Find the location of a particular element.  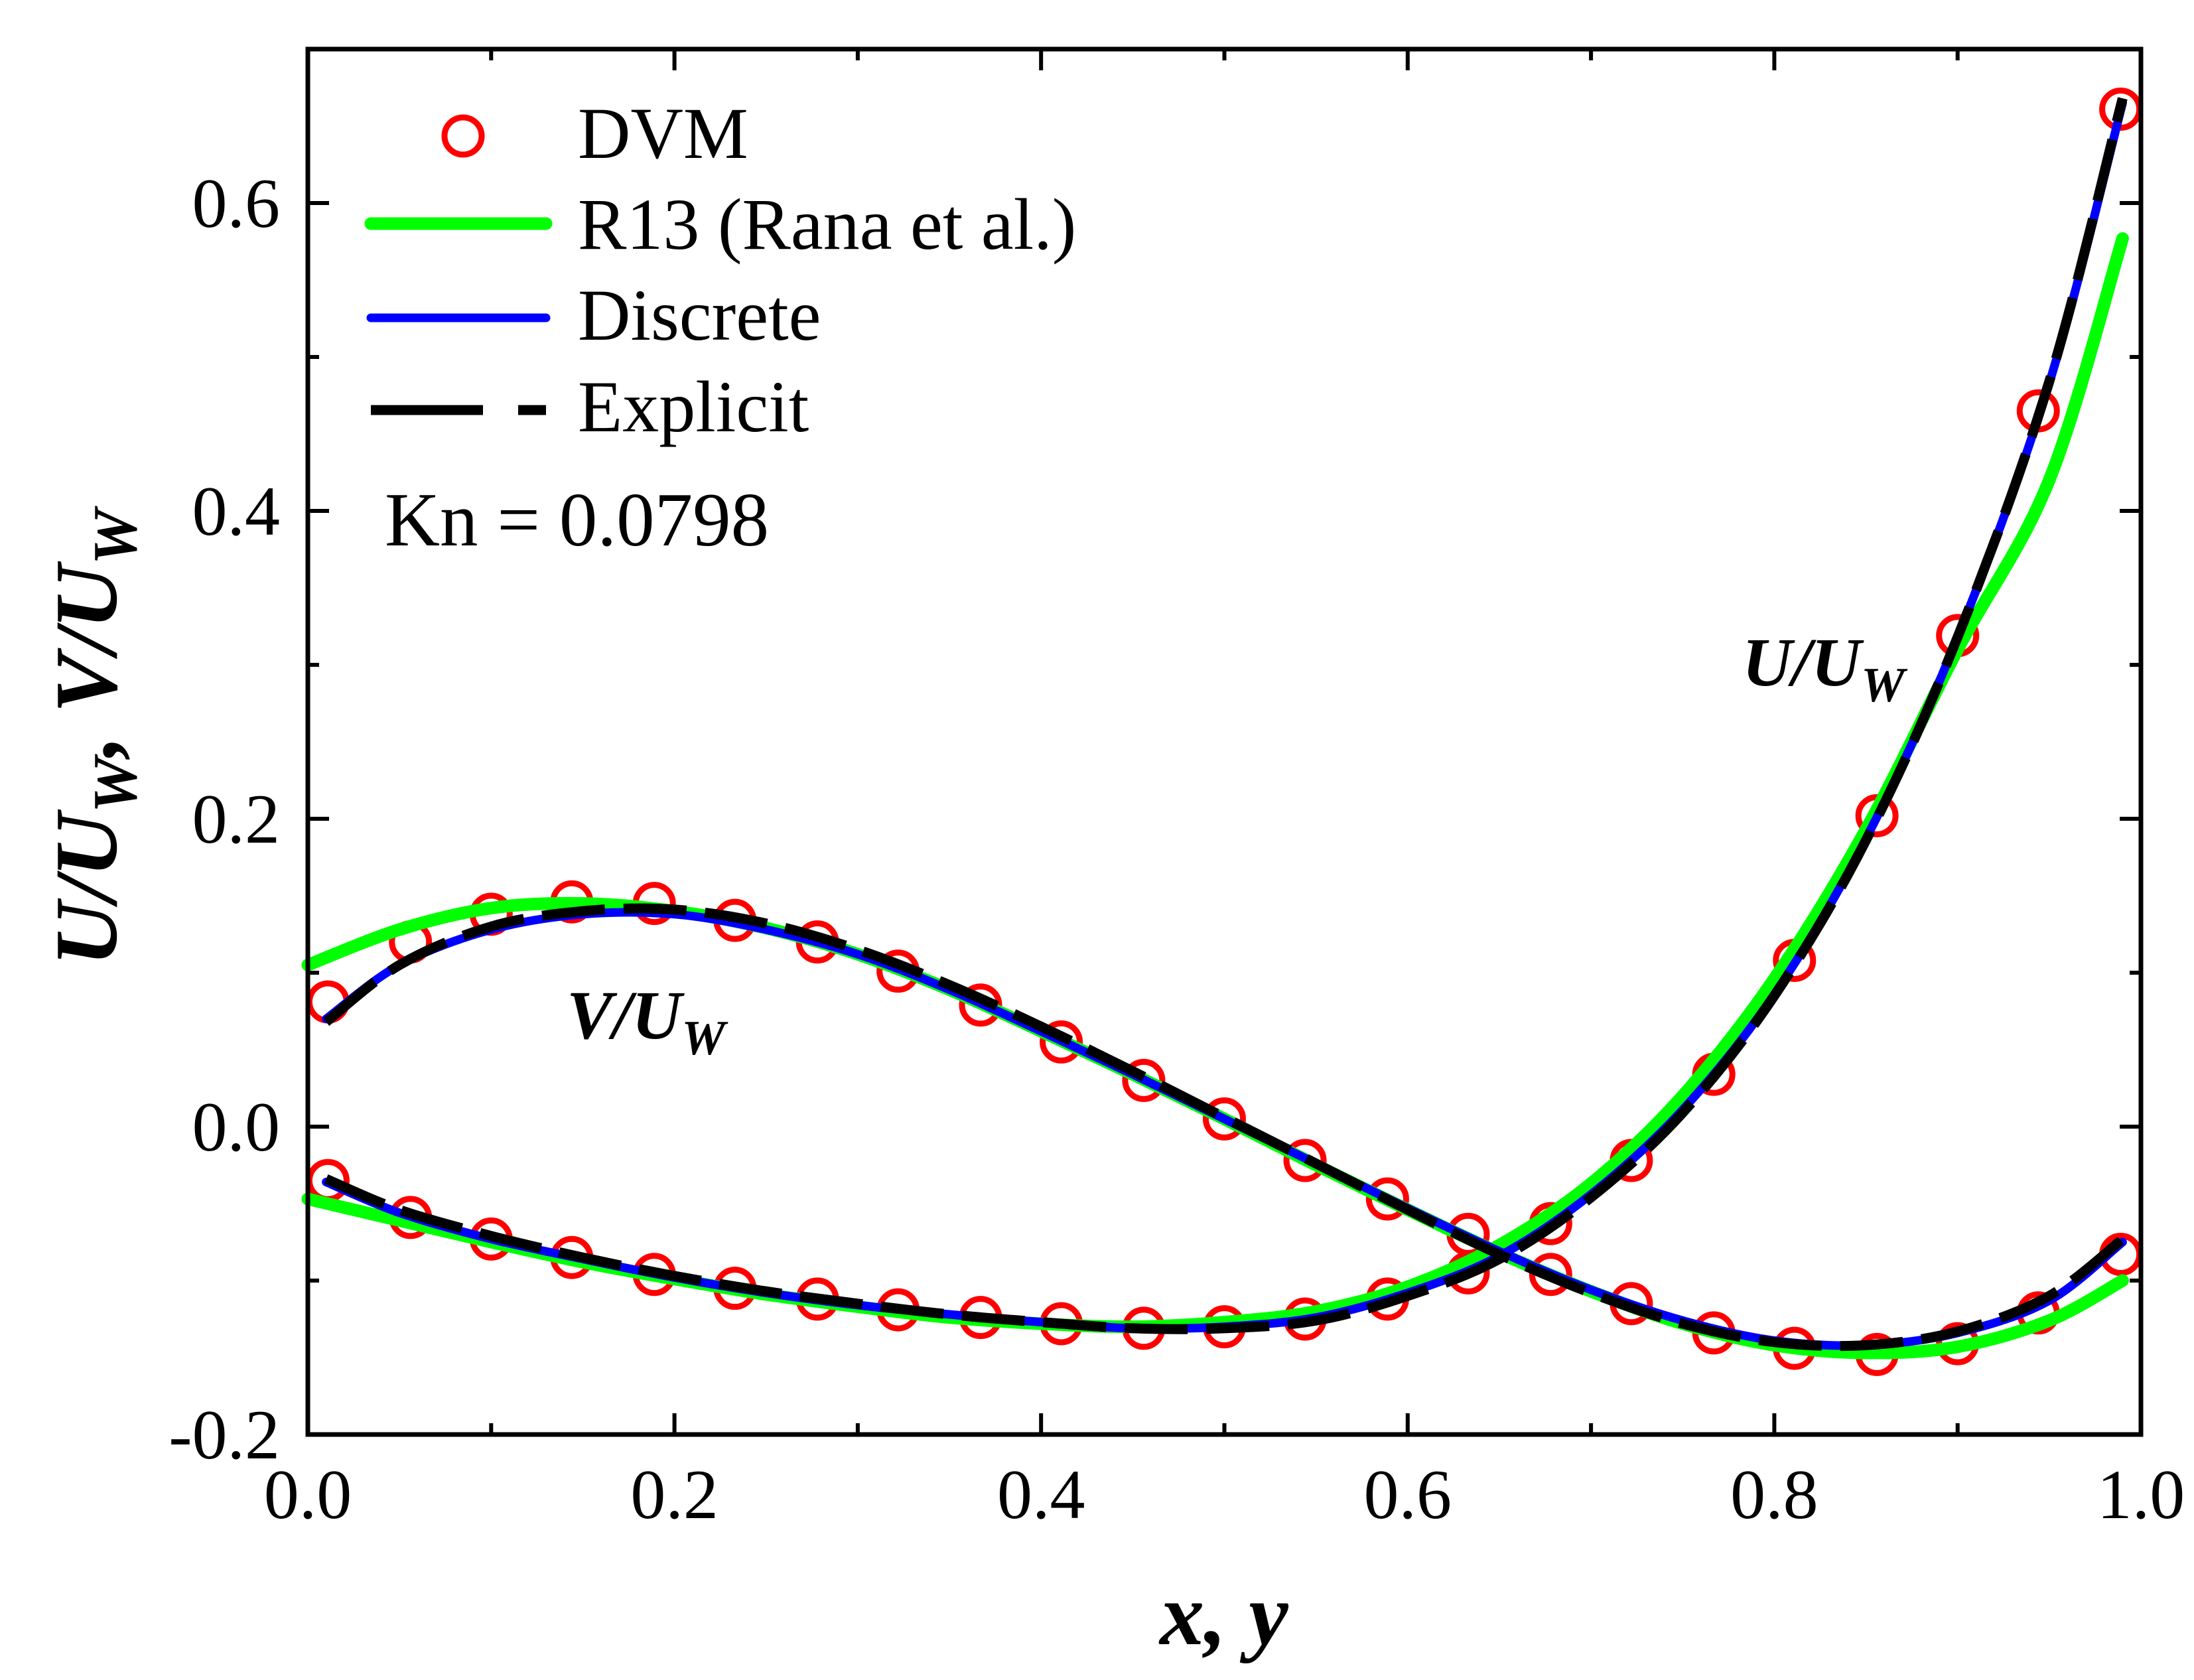

x-axis-label: x, y is located at coordinates (1223, 1614).